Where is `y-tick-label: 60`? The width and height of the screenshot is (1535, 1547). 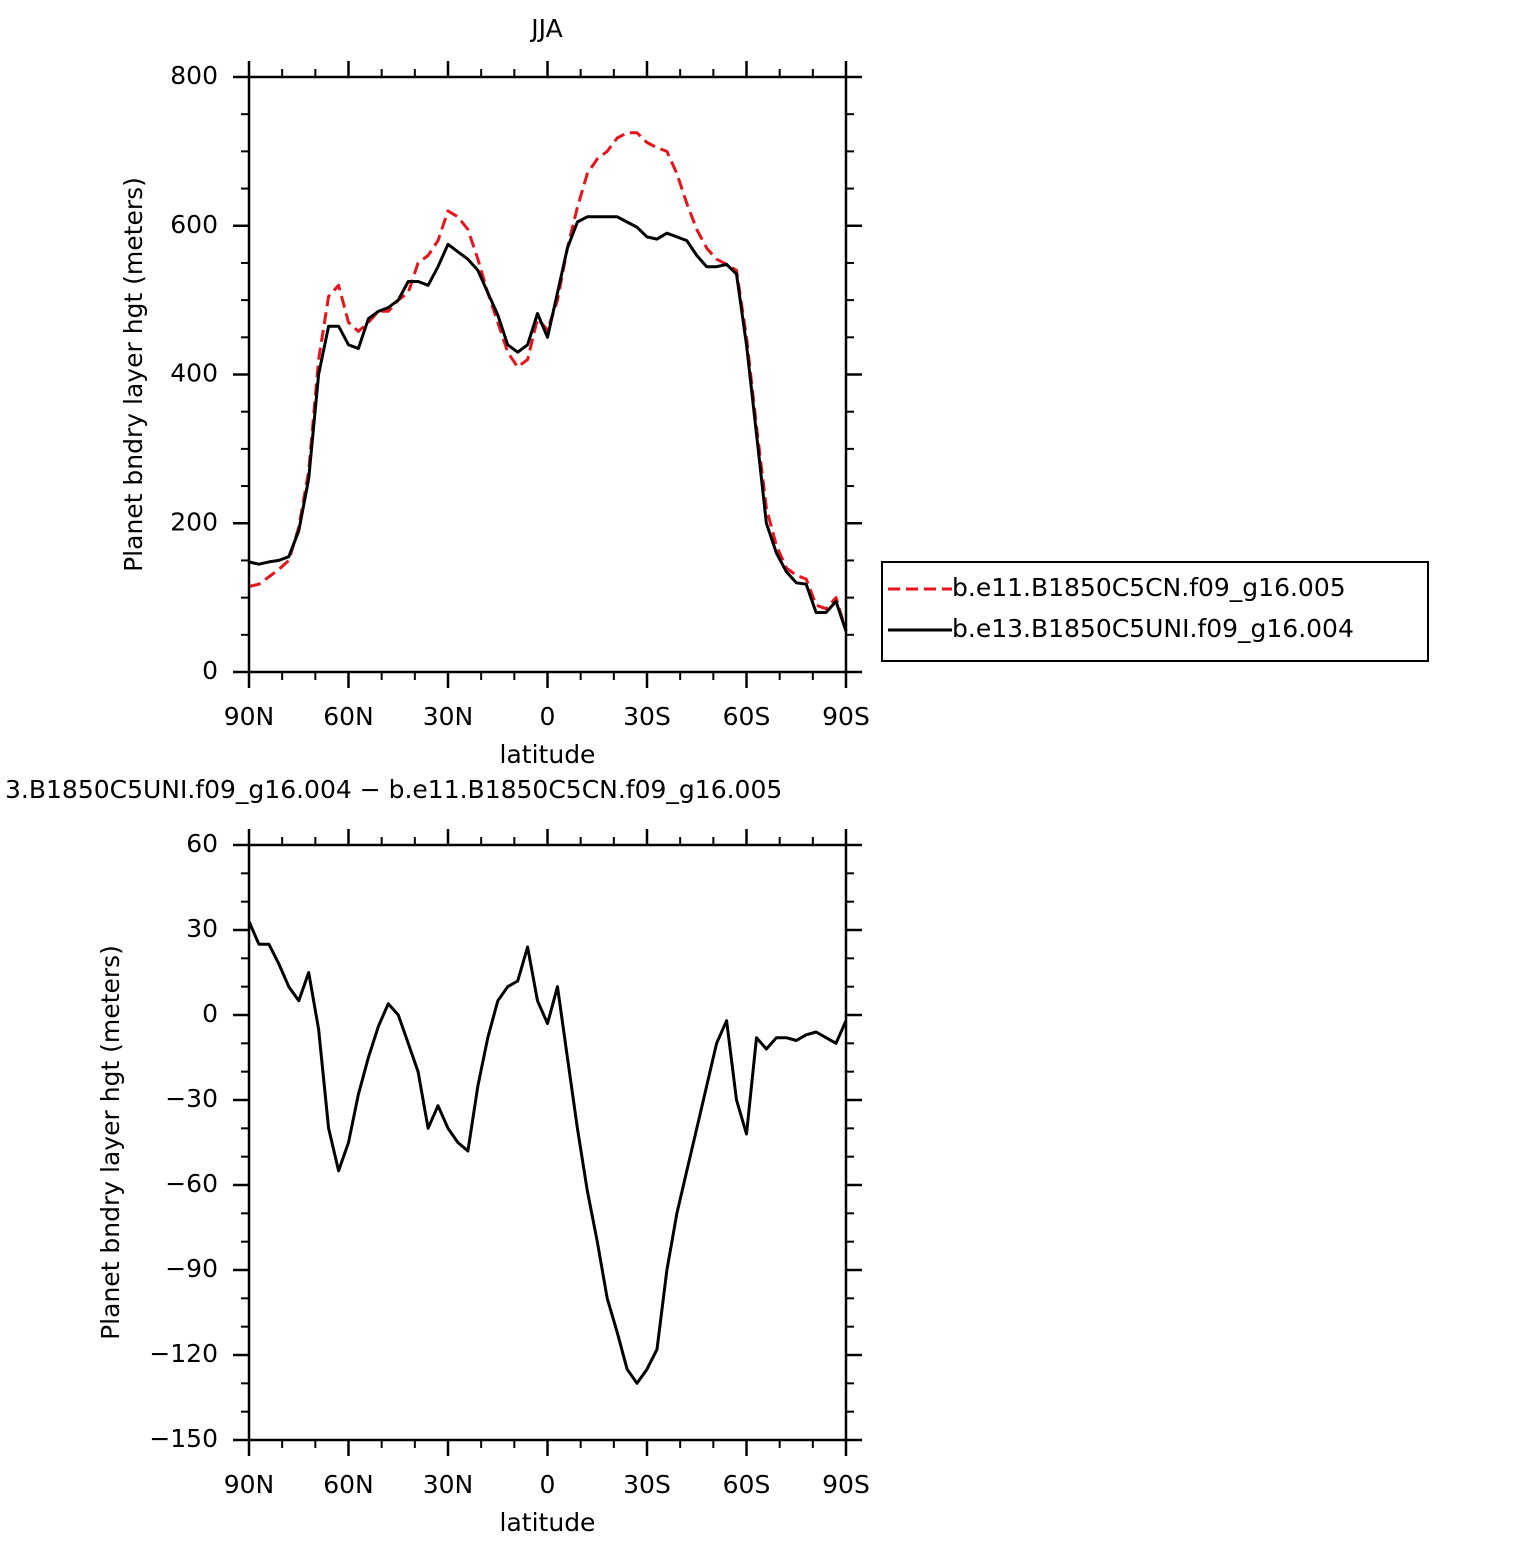
y-tick-label: 60 is located at coordinates (202, 843).